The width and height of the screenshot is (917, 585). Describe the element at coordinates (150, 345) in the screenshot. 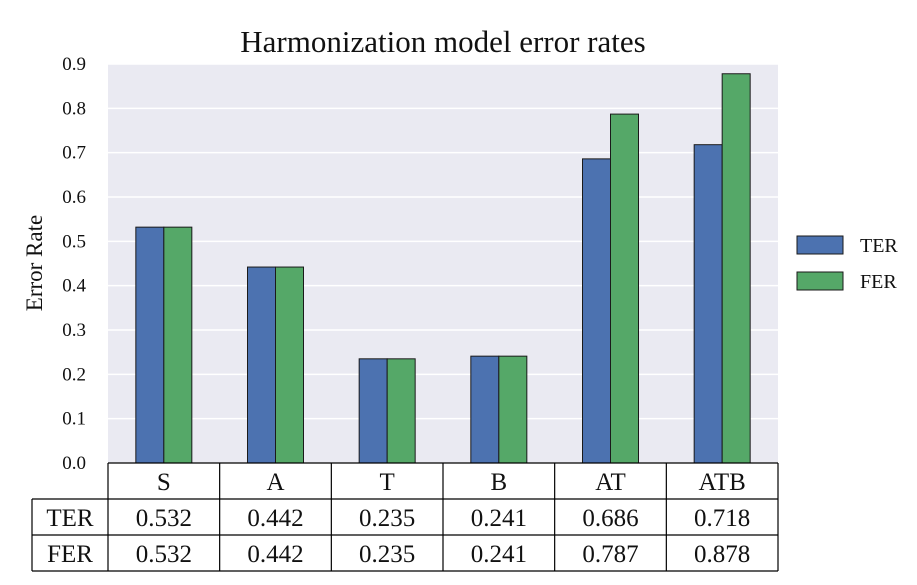

I see `bar-ter-s` at that location.